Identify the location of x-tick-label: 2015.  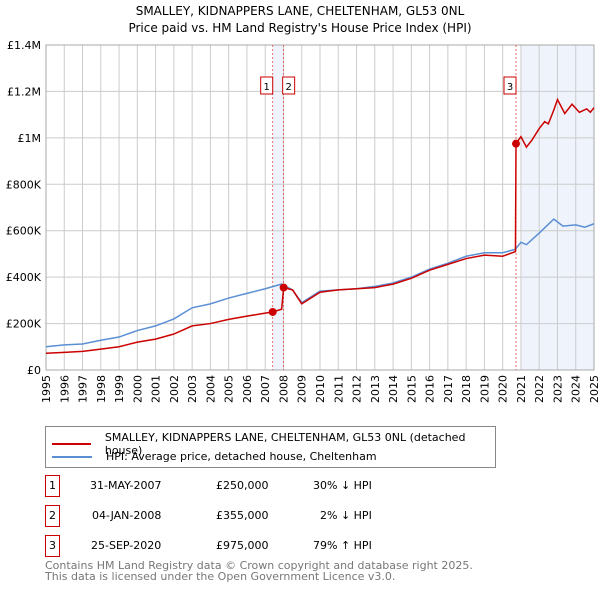
(411, 389).